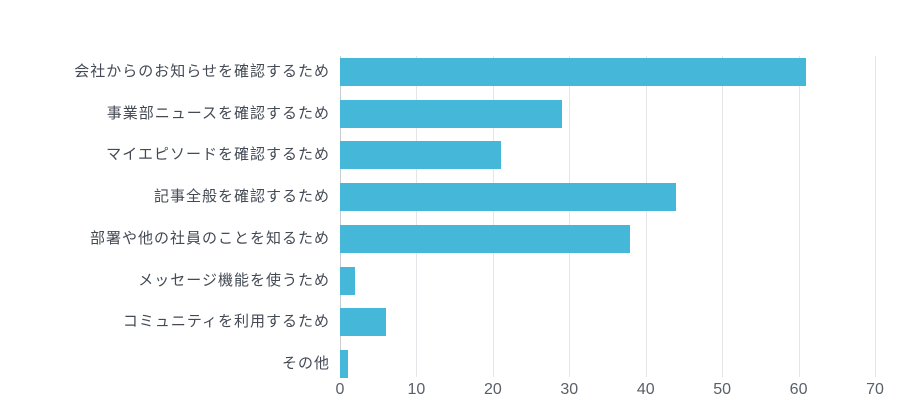  I want to click on x-axis-tick-label: 70, so click(875, 389).